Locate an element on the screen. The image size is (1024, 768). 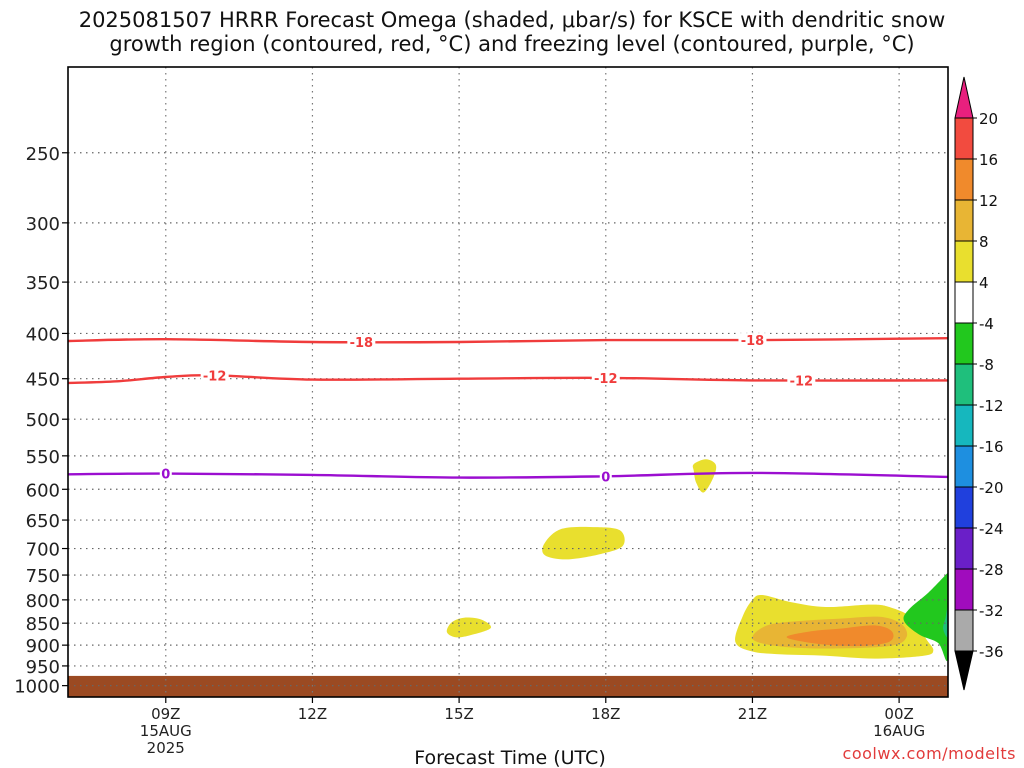
omega-region--4--8 is located at coordinates (925, 616).